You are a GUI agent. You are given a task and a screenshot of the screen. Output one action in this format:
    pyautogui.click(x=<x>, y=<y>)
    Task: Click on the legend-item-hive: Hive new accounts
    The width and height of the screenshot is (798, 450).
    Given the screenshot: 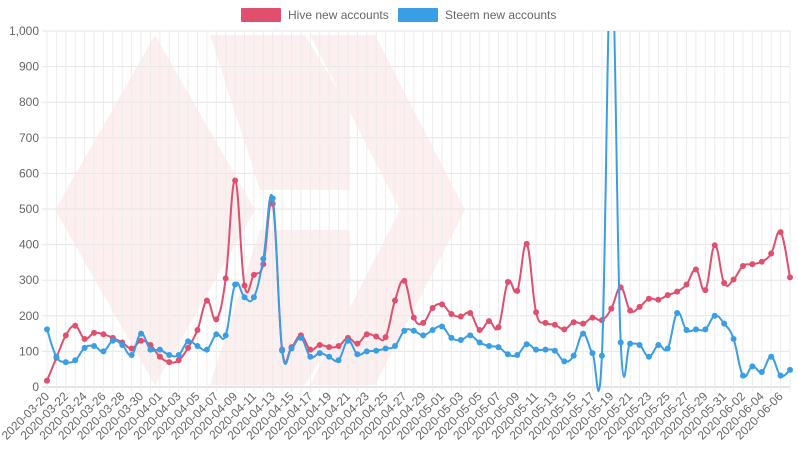 What is the action you would take?
    pyautogui.click(x=315, y=15)
    